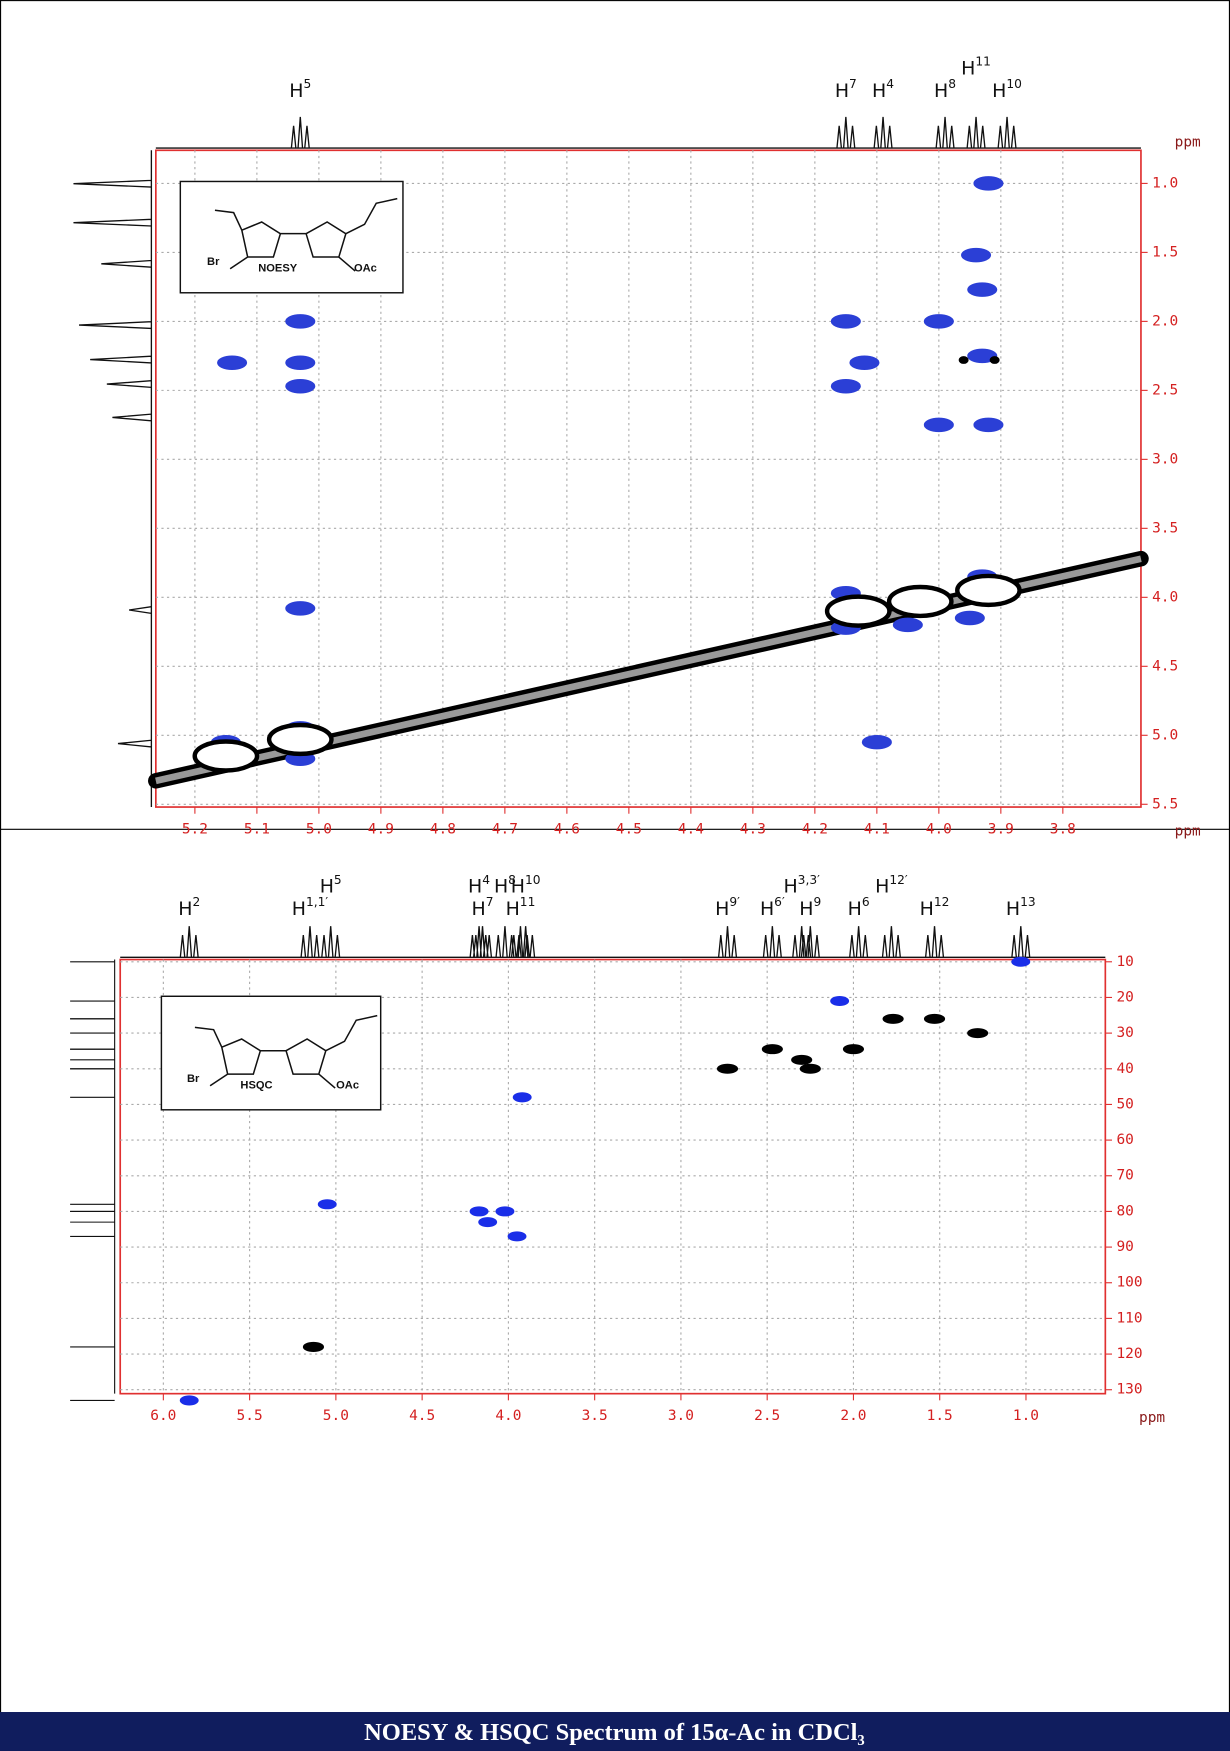 The width and height of the screenshot is (1230, 1751). Describe the element at coordinates (691, 829) in the screenshot. I see `x-tick-label: 4.4` at that location.